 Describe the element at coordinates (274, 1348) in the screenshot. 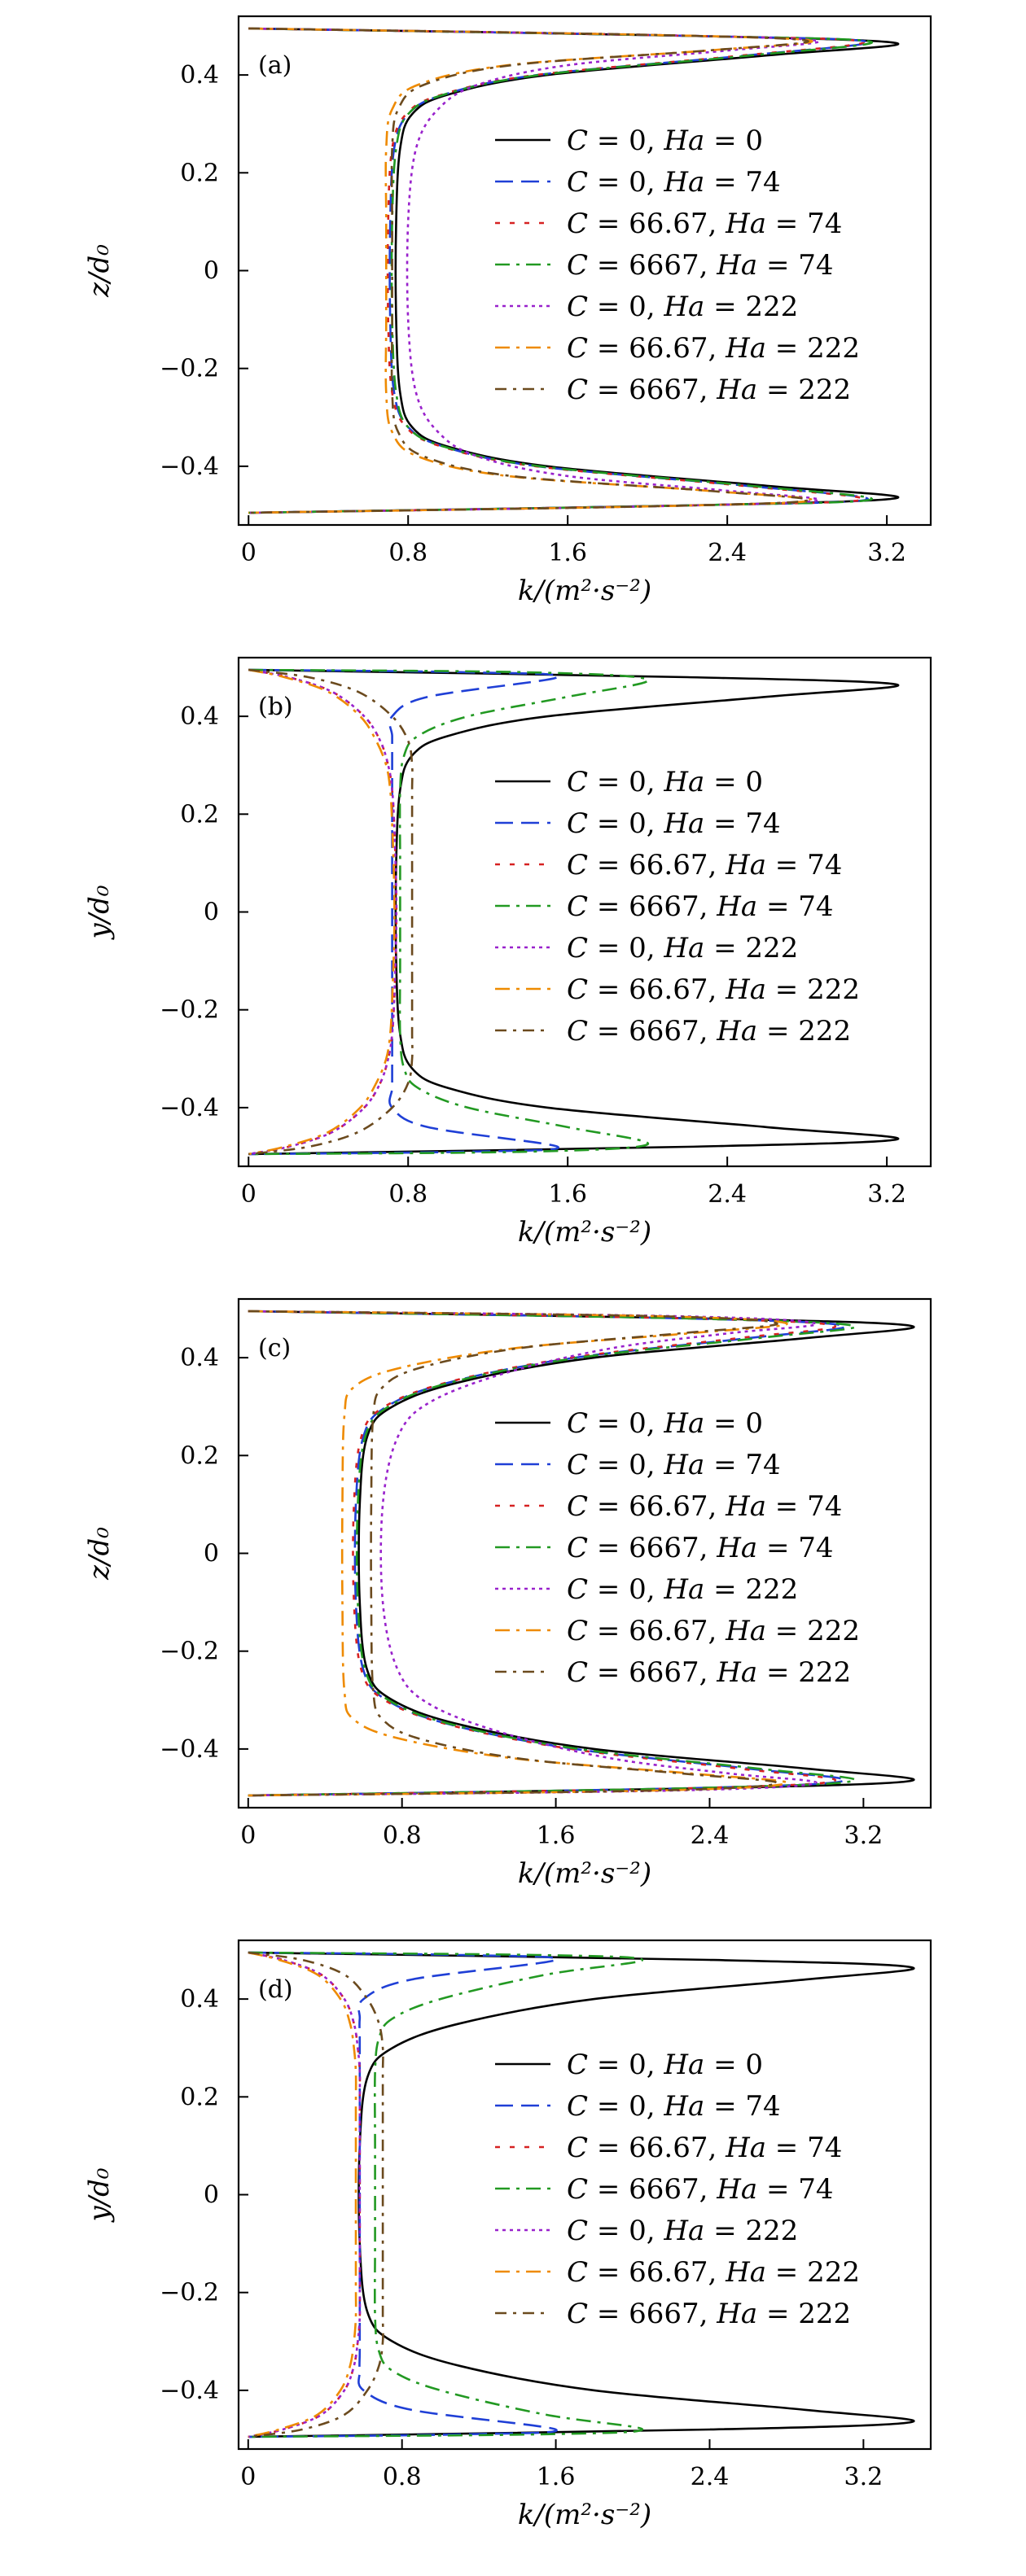

I see `panel-label: (c)` at that location.